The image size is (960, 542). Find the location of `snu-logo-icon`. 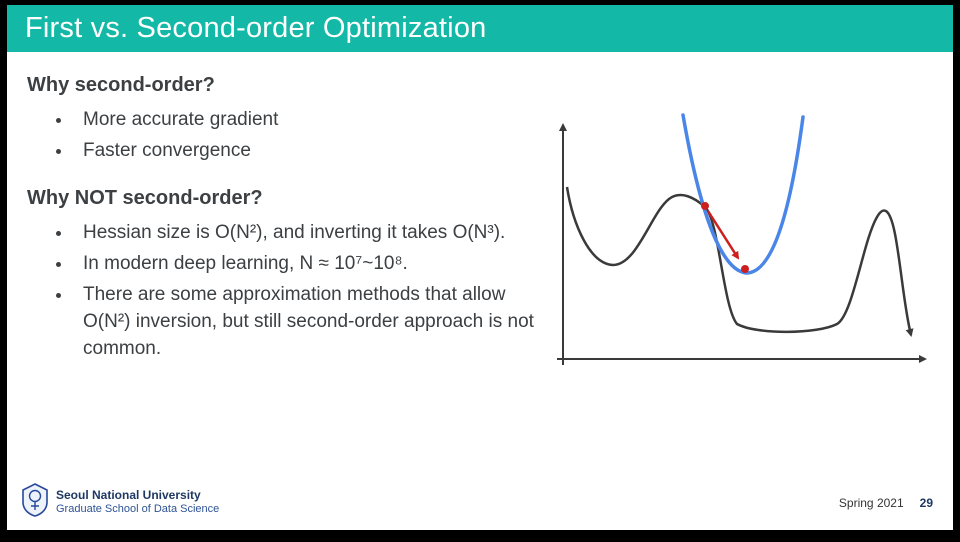

snu-logo-icon is located at coordinates (35, 502).